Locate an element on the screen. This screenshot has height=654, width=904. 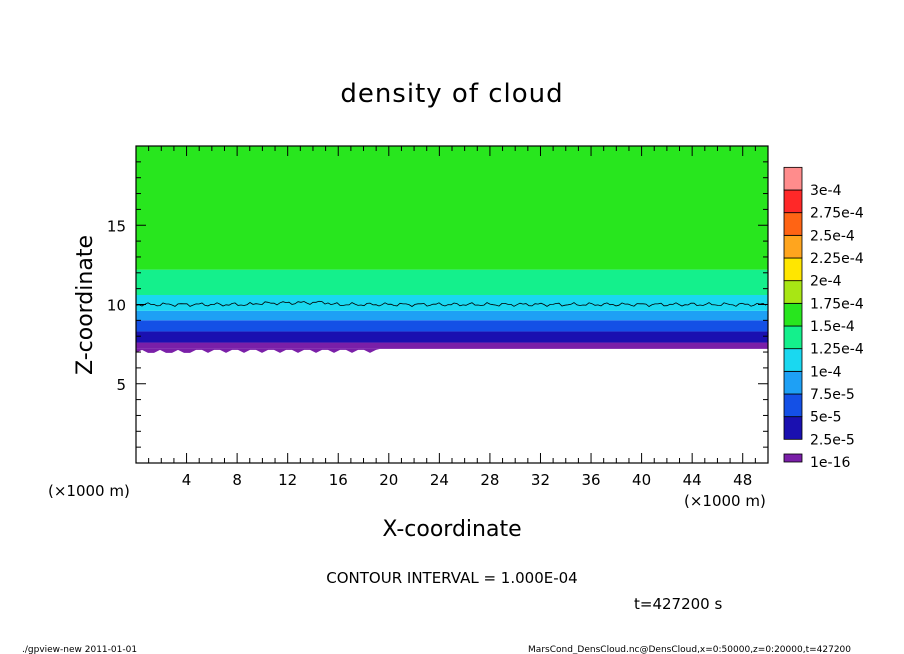
colorbar-label: 2.75e-4 is located at coordinates (837, 214).